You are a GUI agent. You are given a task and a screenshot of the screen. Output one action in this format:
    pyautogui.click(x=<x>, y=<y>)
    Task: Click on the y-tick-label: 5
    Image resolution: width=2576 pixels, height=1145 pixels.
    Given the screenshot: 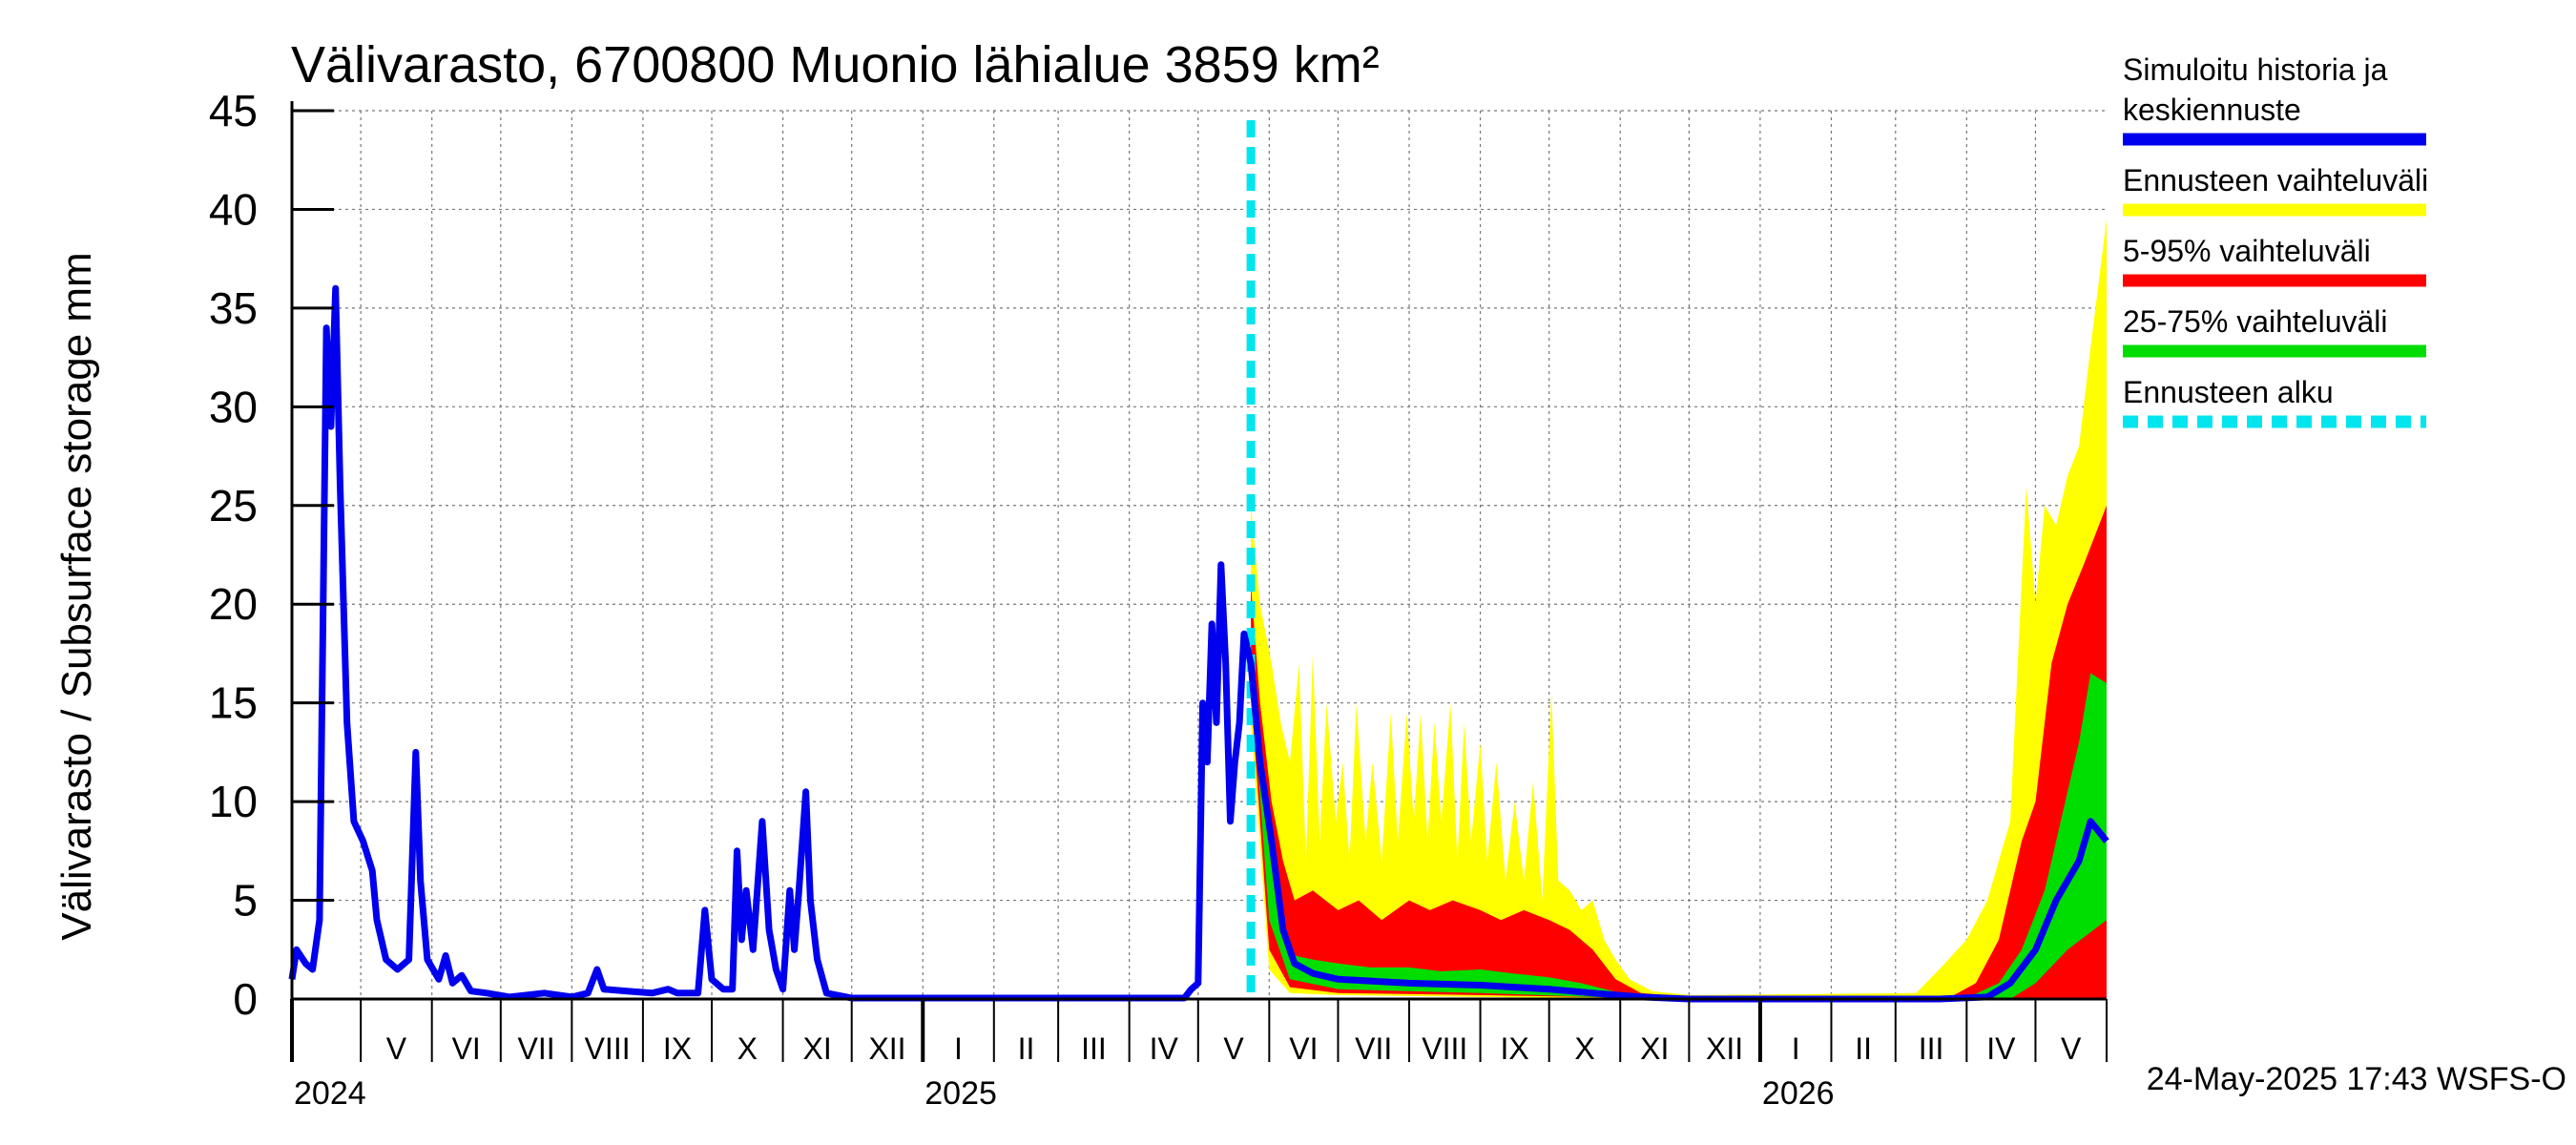 What is the action you would take?
    pyautogui.click(x=245, y=901)
    